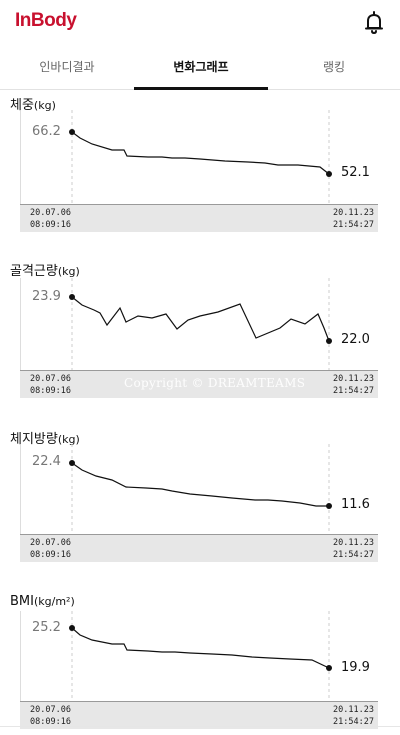  I want to click on copyright-watermark: Copyright © DREAMTEAMS, so click(215, 383).